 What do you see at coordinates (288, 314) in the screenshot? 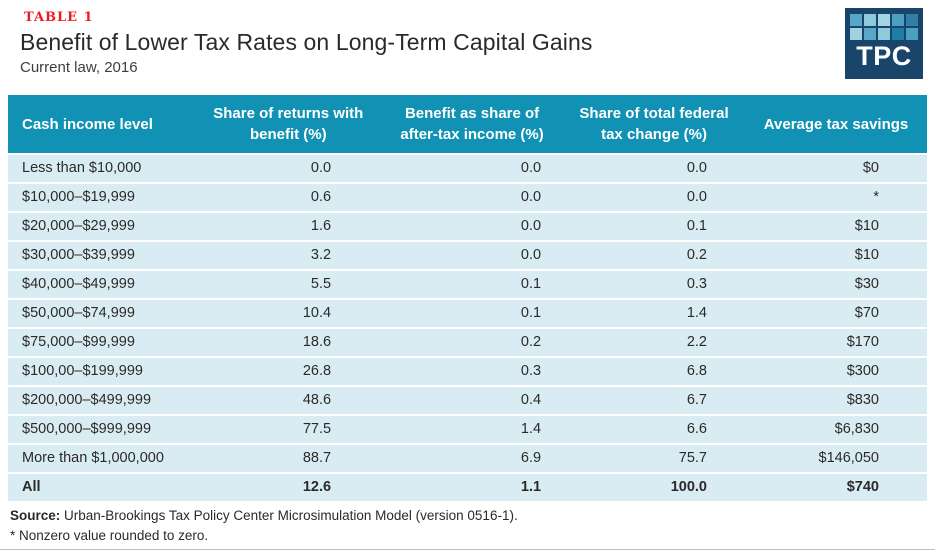
I see `value-cell: 10.4` at bounding box center [288, 314].